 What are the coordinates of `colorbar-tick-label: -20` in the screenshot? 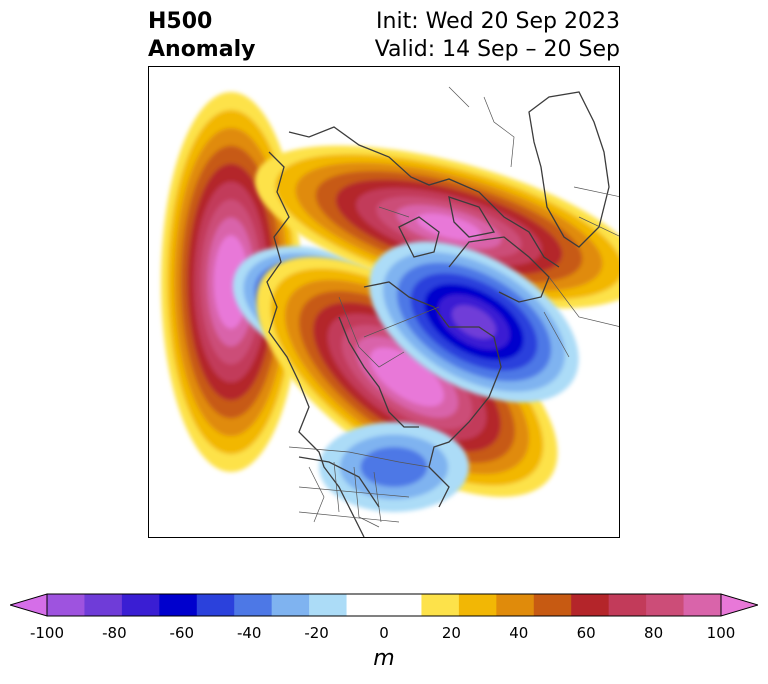 It's located at (316, 633).